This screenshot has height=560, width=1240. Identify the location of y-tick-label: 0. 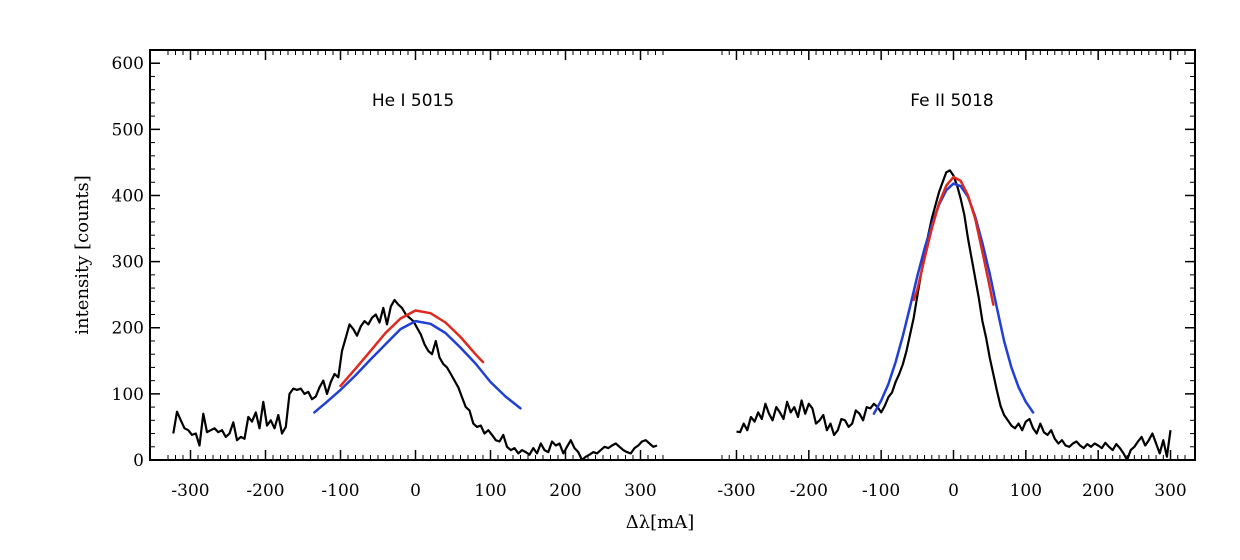
(138, 461).